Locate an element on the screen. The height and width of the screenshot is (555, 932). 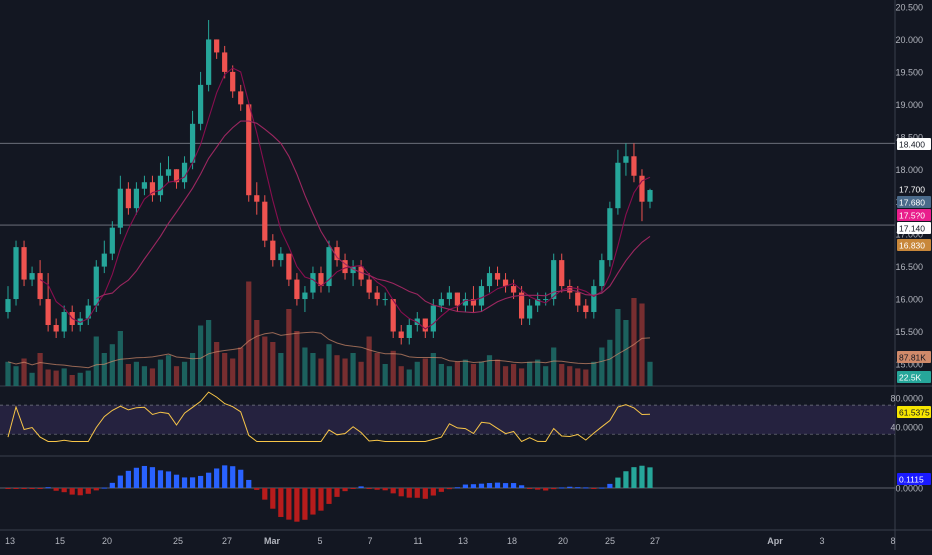
price-tick-label: 20.500 is located at coordinates (909, 8).